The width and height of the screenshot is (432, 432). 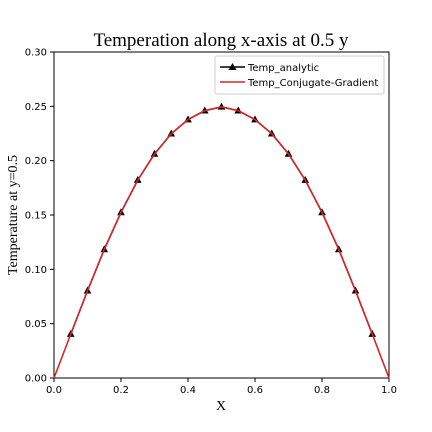 What do you see at coordinates (221, 40) in the screenshot?
I see `chart-title: Temperation along x-axis at 0.5 y` at bounding box center [221, 40].